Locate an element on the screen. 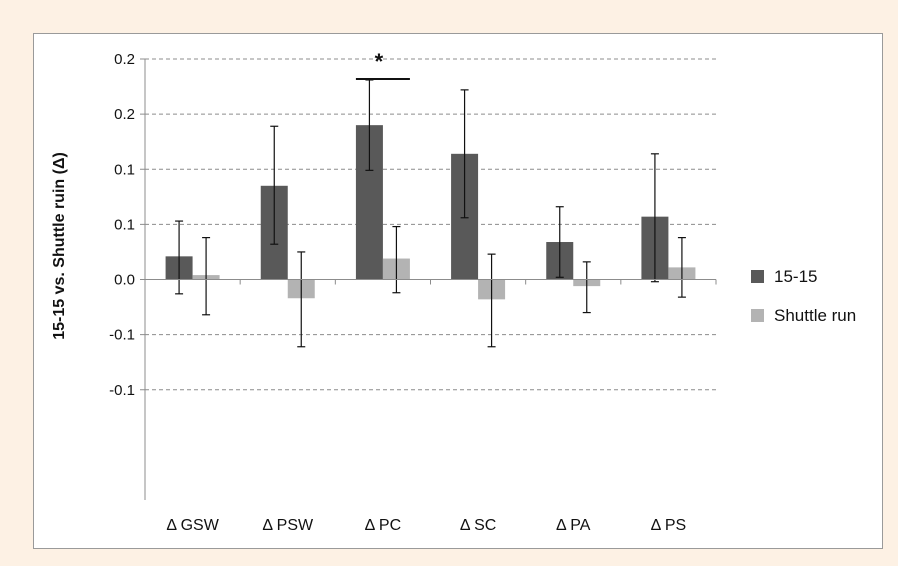 This screenshot has height=566, width=898. category-label: Δ PA is located at coordinates (573, 525).